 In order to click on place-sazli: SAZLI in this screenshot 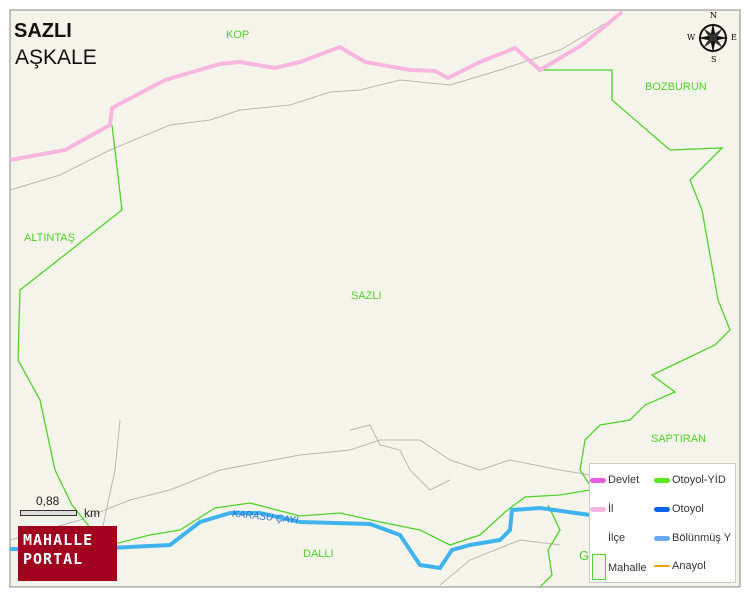, I will do `click(366, 296)`.